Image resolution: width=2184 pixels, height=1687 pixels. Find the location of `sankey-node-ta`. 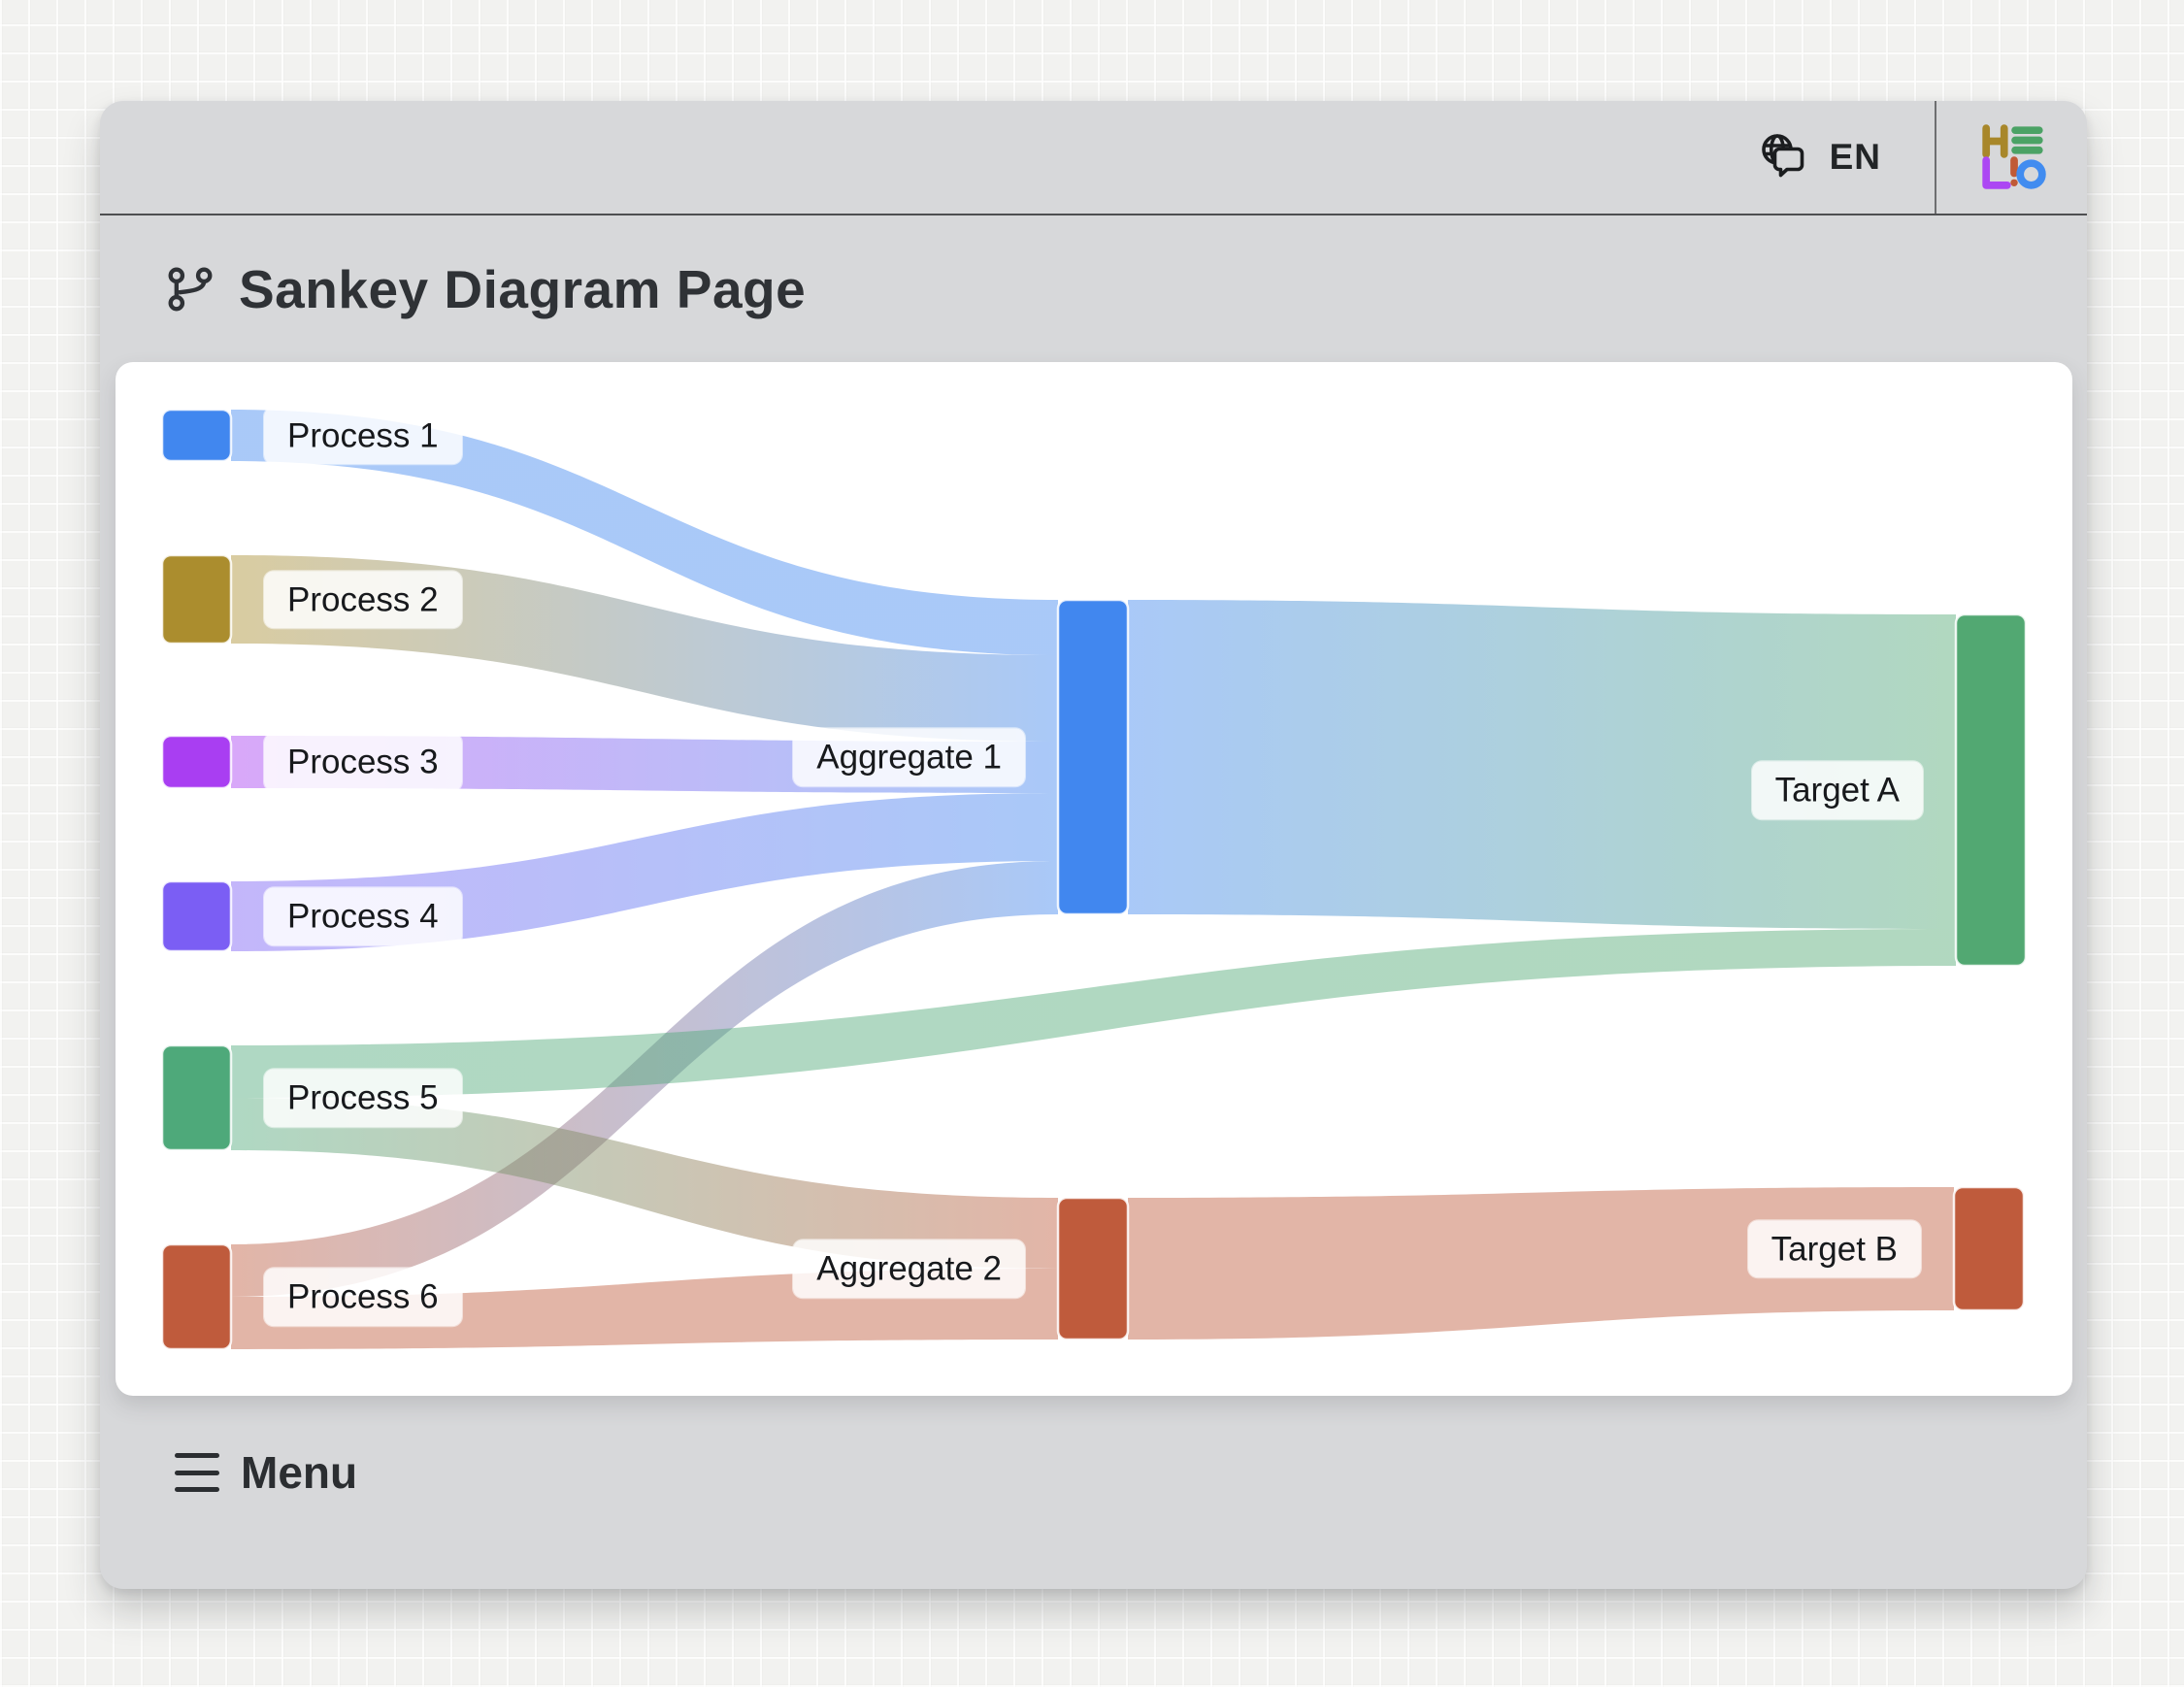

sankey-node-ta is located at coordinates (1991, 790).